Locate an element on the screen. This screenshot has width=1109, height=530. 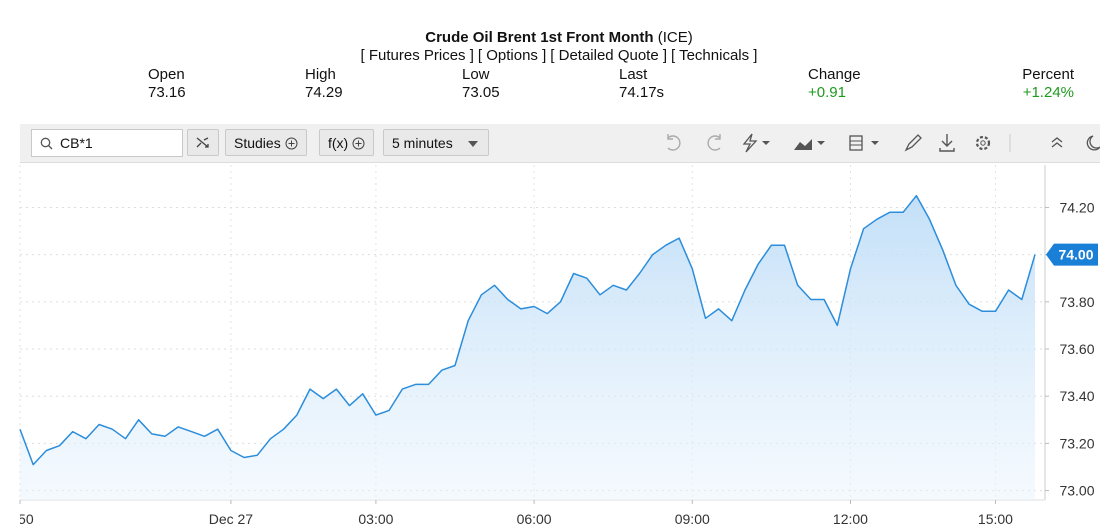
toolbar-icons is located at coordinates (883, 143).